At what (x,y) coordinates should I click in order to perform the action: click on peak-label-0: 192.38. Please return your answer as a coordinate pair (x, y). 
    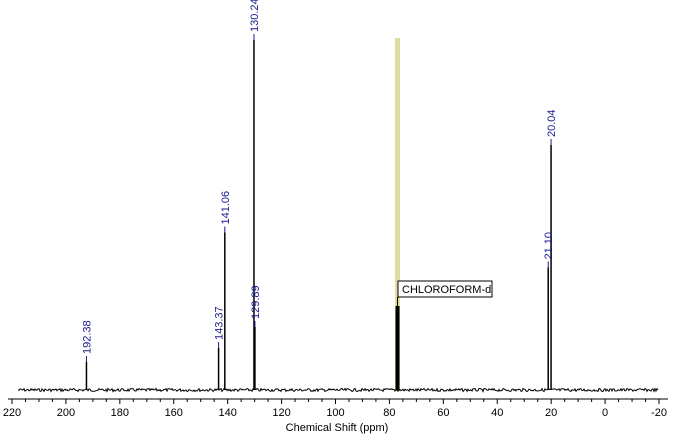
    Looking at the image, I should click on (87, 337).